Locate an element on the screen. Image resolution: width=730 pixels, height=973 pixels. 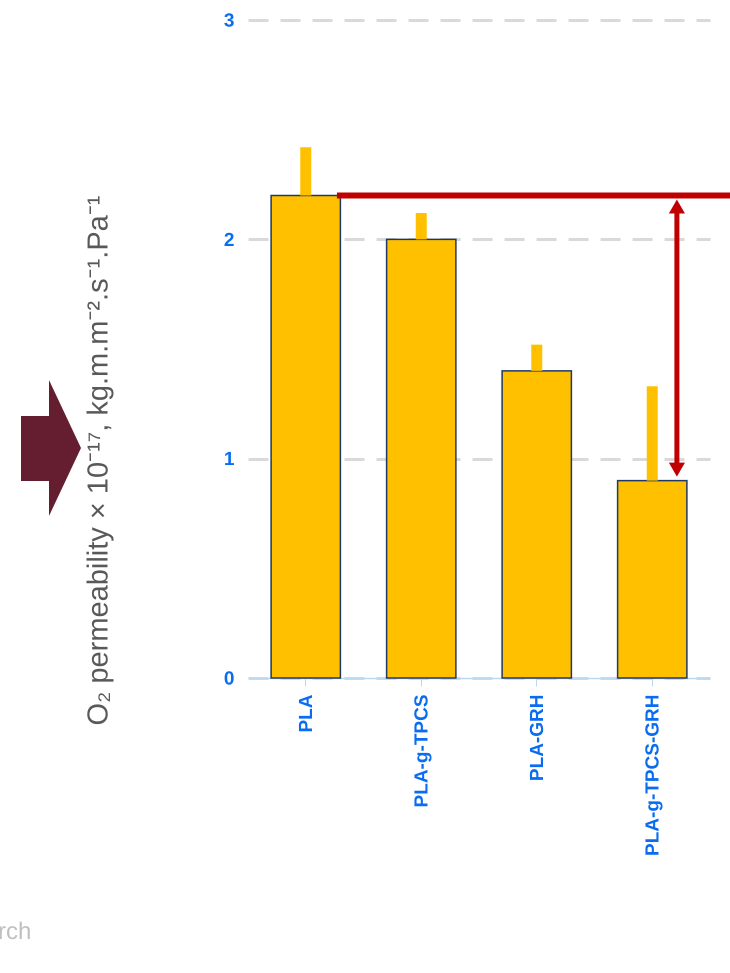
y-tick-label: 0 is located at coordinates (229, 679).